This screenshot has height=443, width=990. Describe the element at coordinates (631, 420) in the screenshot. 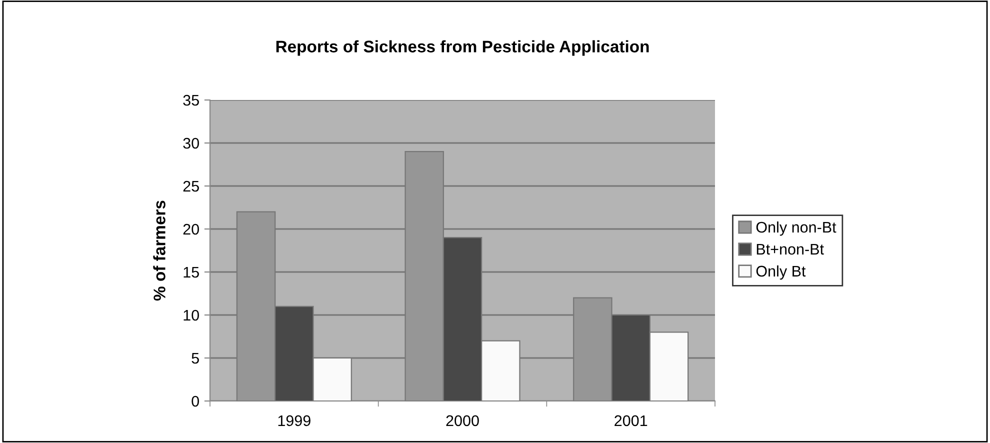

I see `x-tick-label: 2001` at that location.